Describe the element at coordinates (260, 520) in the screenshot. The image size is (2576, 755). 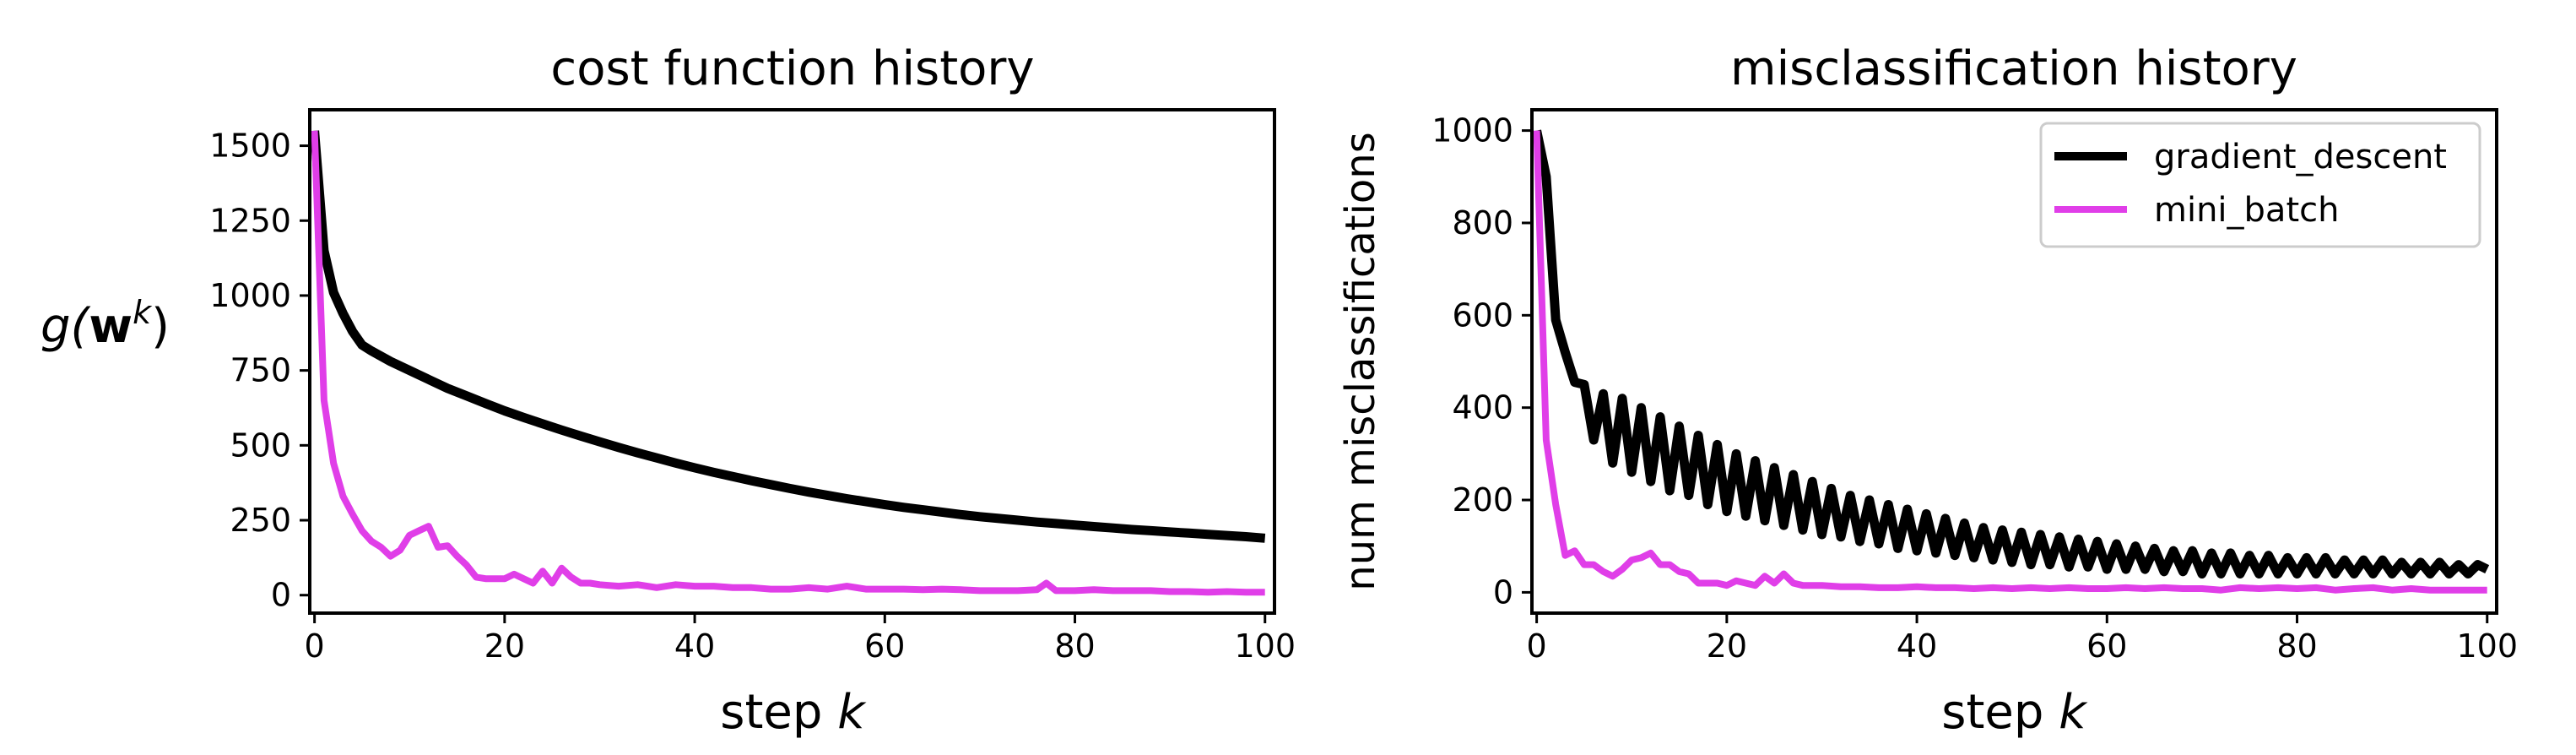
I see `y-tick-label: 250` at that location.